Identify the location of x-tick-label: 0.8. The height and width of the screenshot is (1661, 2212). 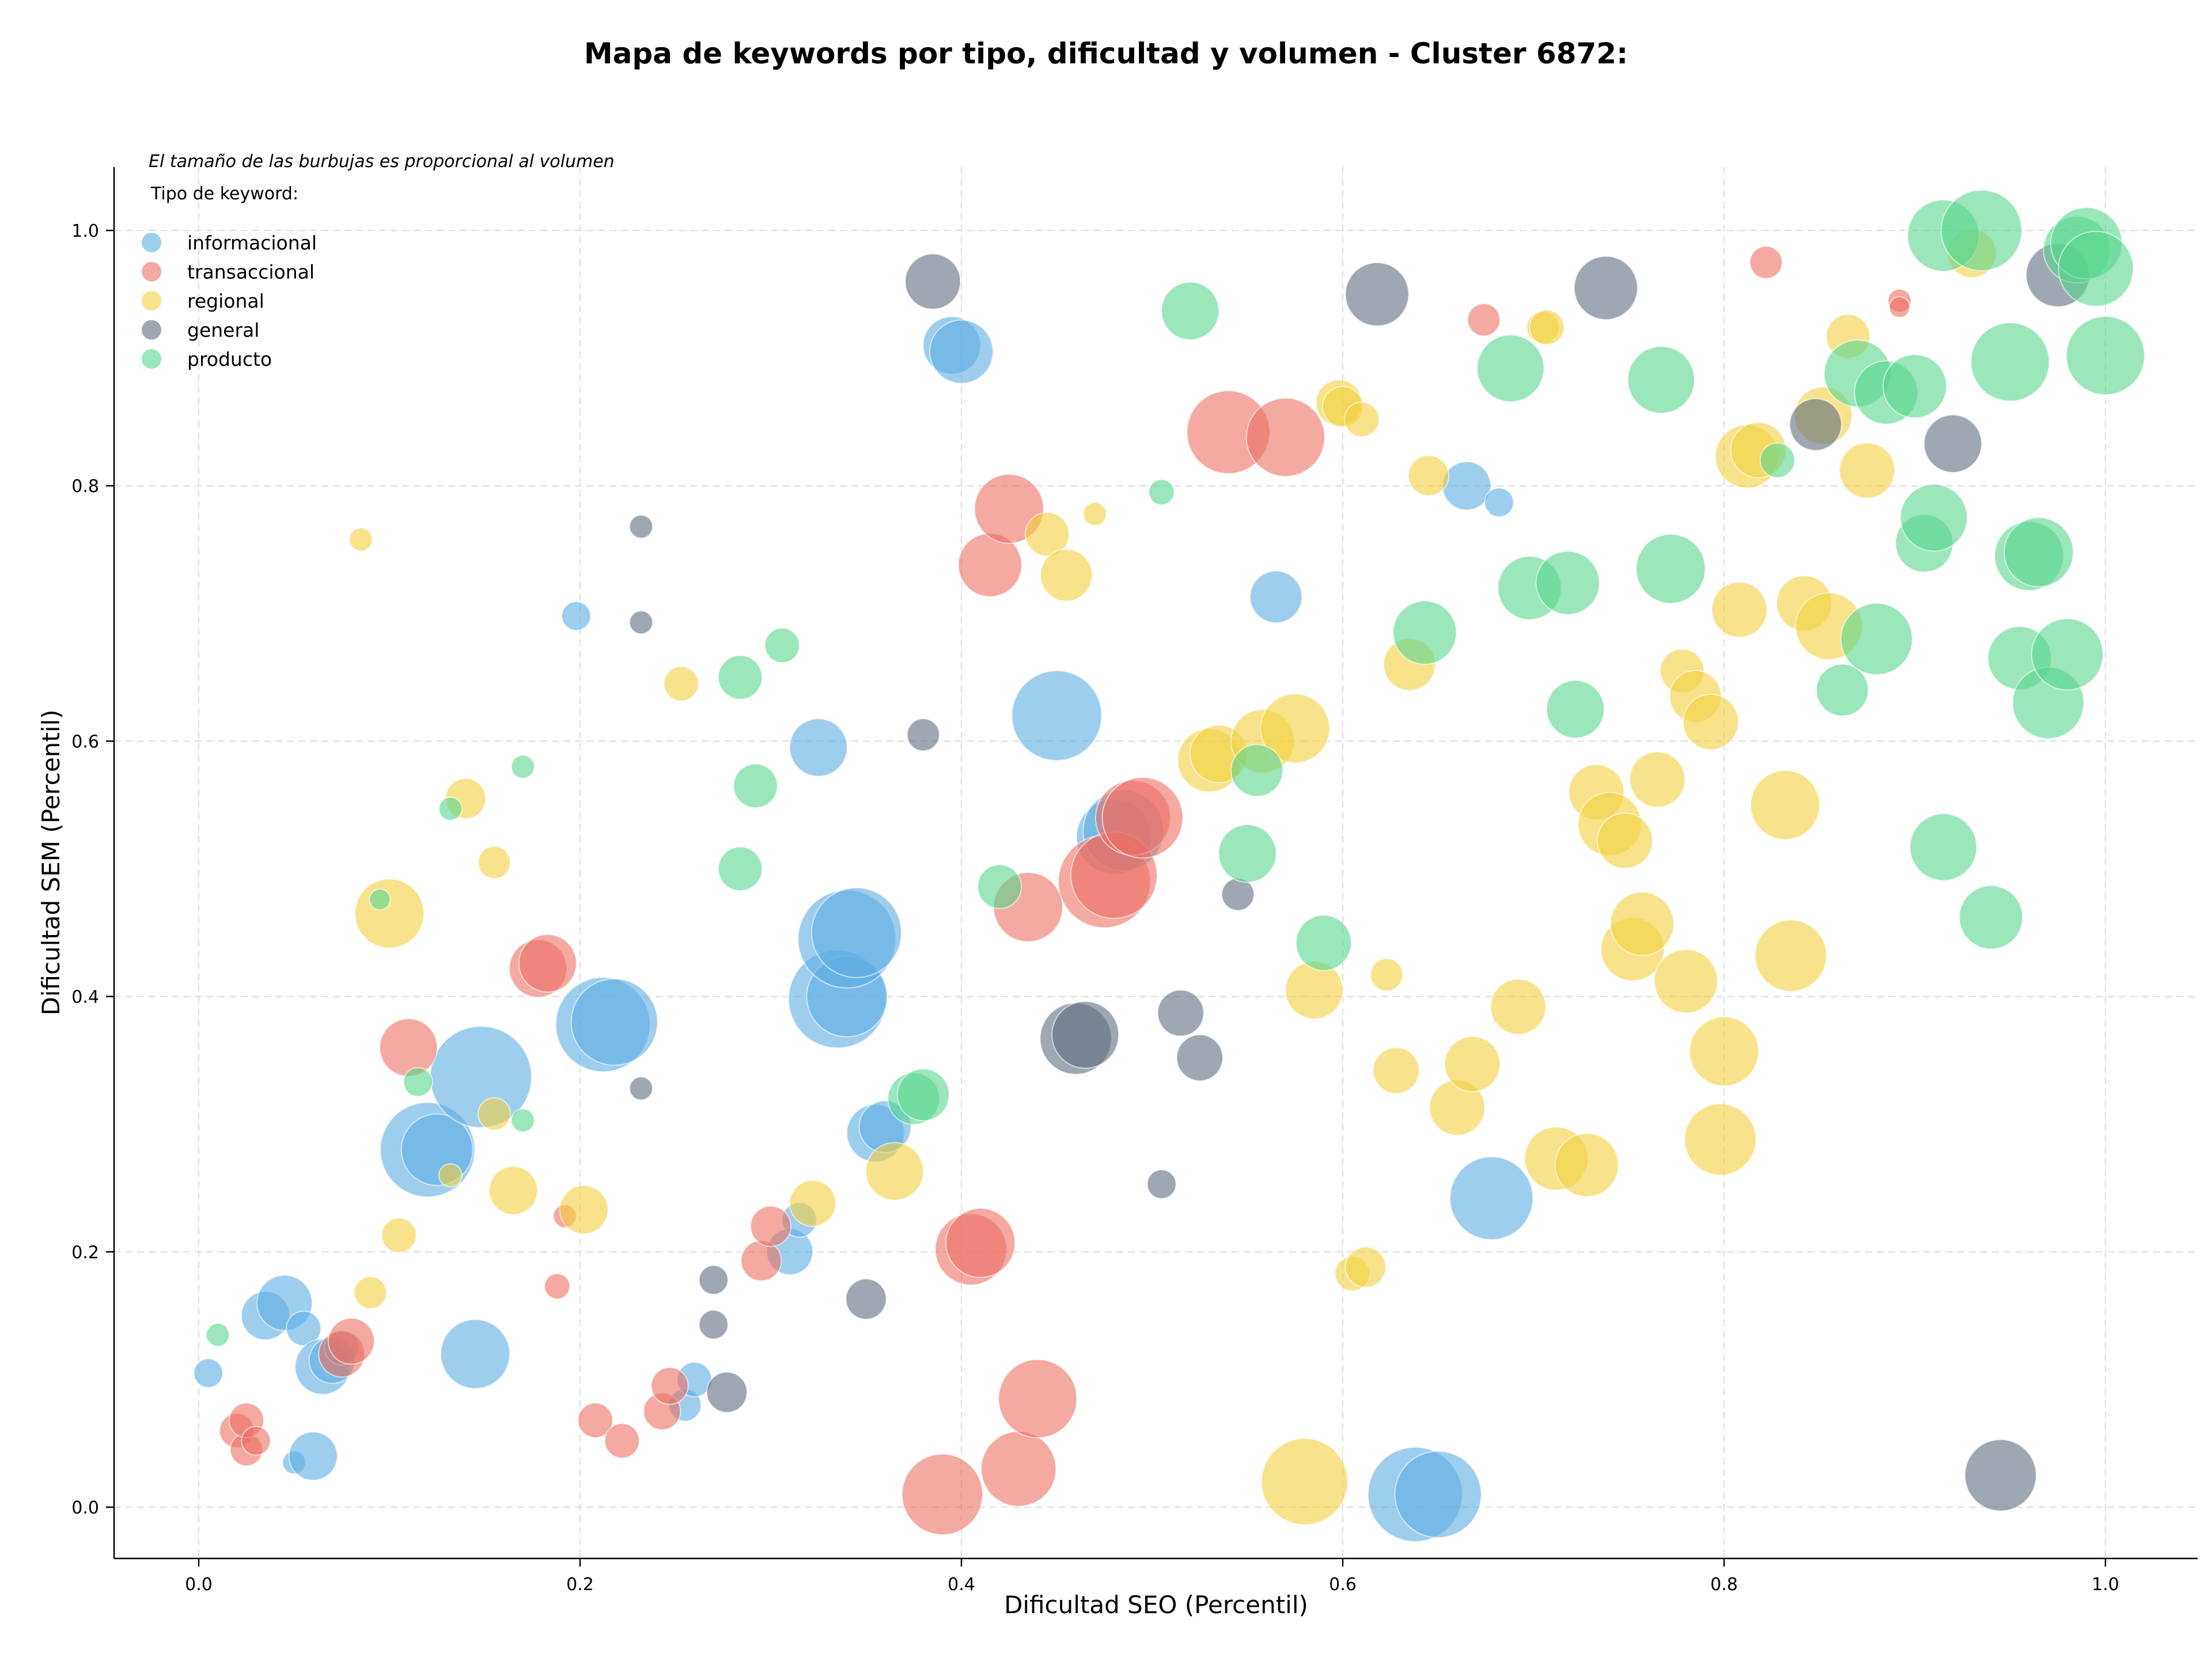
(1724, 1585).